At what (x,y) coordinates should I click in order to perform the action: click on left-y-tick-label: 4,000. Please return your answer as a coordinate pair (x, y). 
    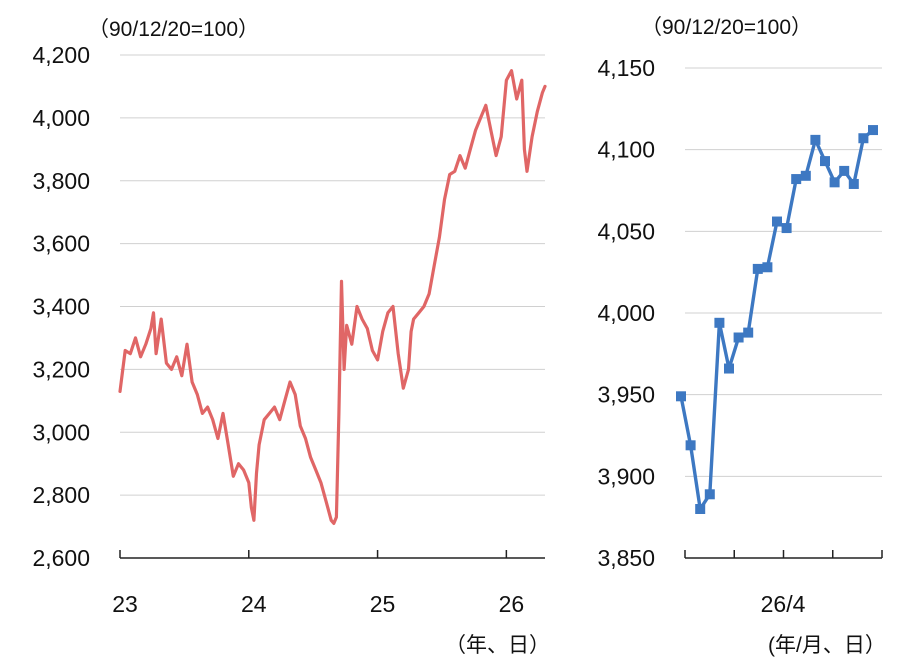
    Looking at the image, I should click on (61, 118).